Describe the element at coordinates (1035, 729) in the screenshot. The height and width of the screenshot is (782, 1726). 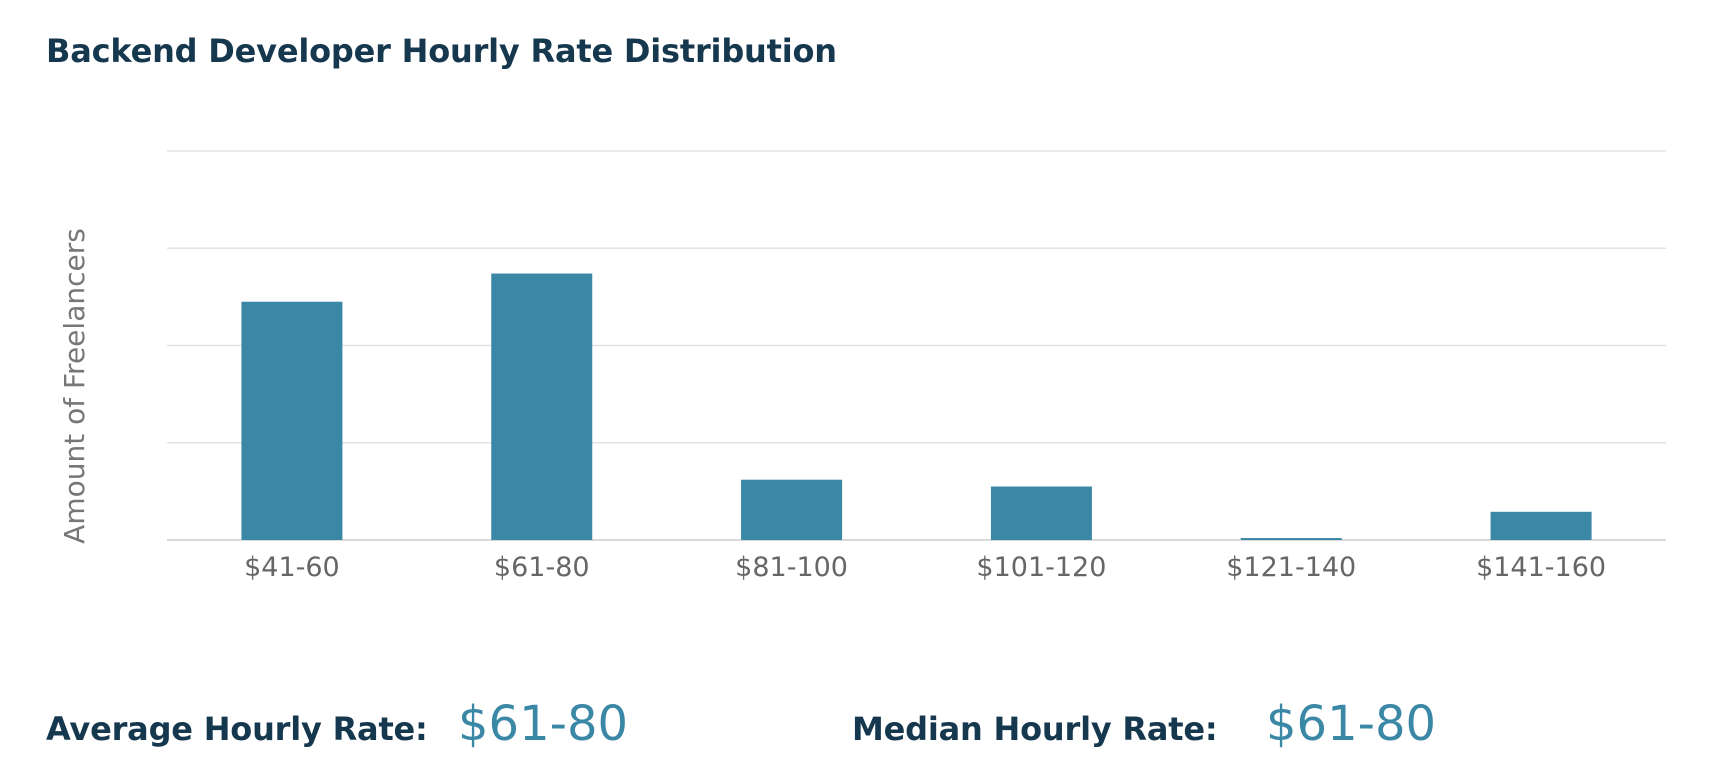
I see `median-rate-label: Median Hourly Rate:` at that location.